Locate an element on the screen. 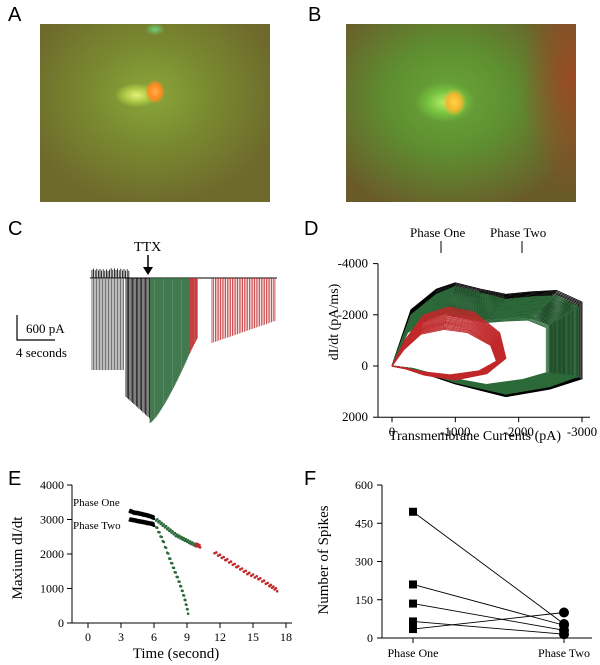 The width and height of the screenshot is (600, 665). panel-d-x-tick-label: -1000 is located at coordinates (455, 431).